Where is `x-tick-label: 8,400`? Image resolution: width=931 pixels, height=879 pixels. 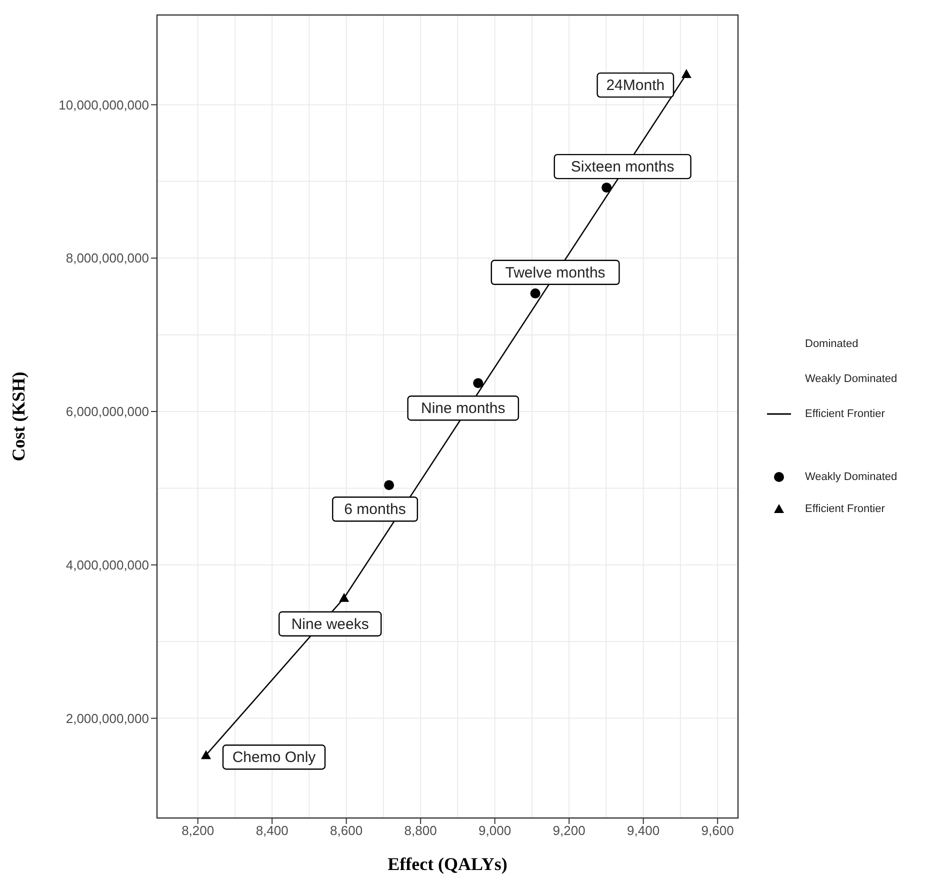 x-tick-label: 8,400 is located at coordinates (272, 830).